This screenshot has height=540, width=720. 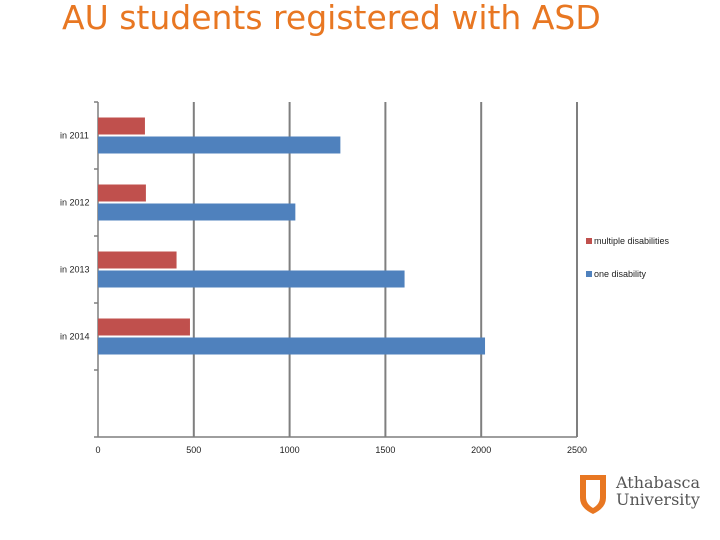 I want to click on category-label: in 2013, so click(x=75, y=270).